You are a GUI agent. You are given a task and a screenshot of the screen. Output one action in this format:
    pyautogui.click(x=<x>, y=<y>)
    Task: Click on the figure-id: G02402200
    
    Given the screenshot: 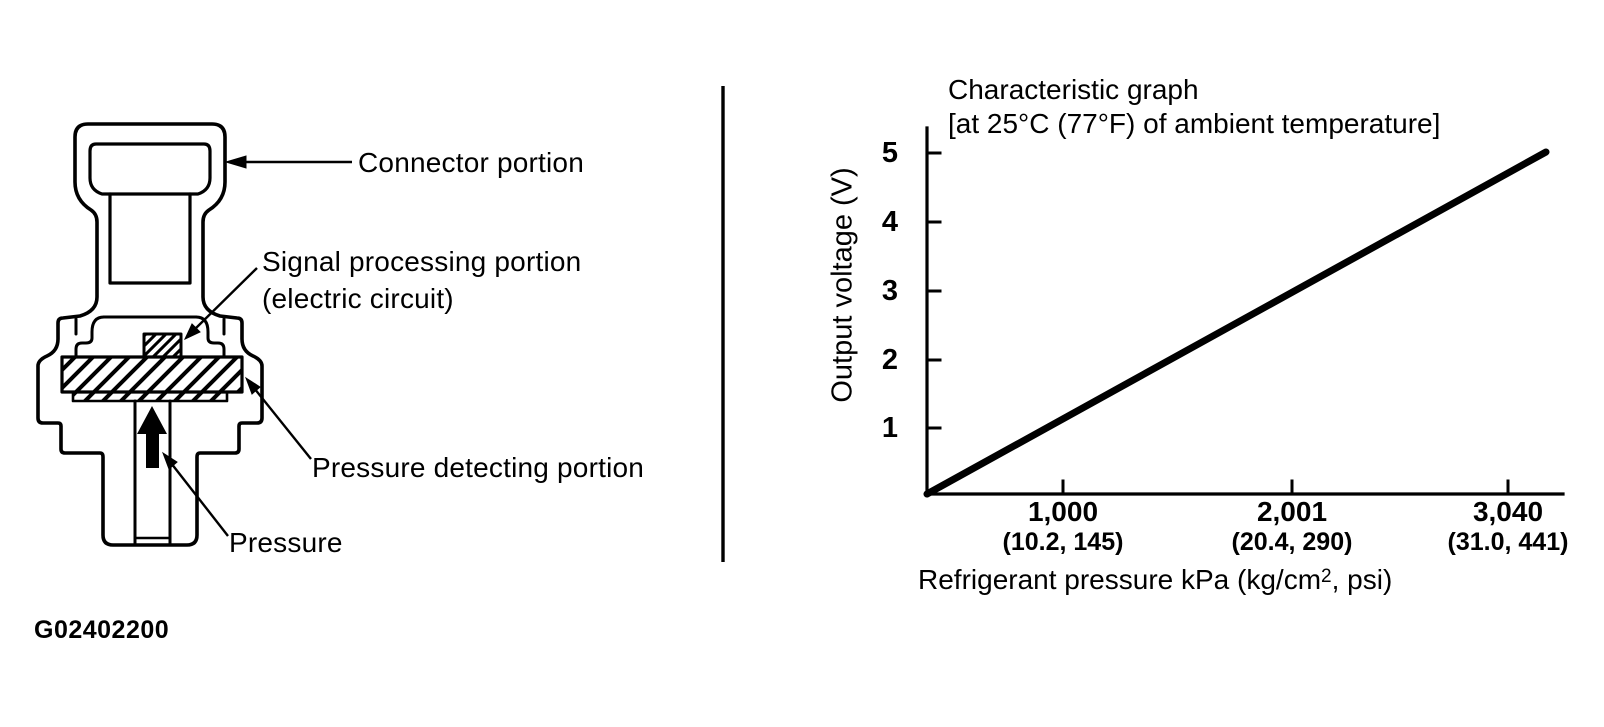 What is the action you would take?
    pyautogui.click(x=102, y=630)
    